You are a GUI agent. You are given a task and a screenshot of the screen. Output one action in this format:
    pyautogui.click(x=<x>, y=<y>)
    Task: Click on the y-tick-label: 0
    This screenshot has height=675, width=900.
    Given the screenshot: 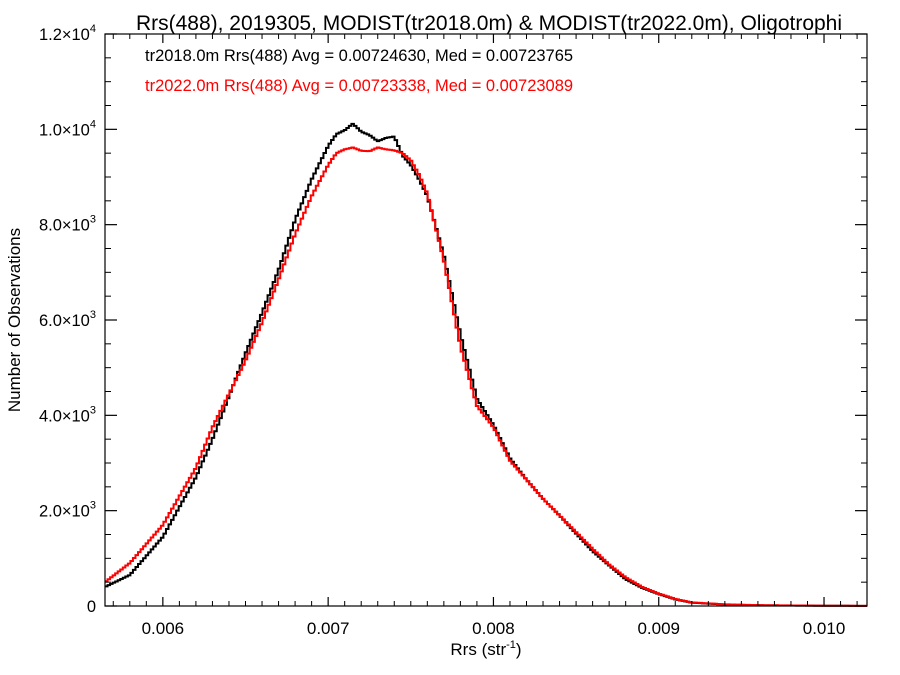 What is the action you would take?
    pyautogui.click(x=91, y=607)
    